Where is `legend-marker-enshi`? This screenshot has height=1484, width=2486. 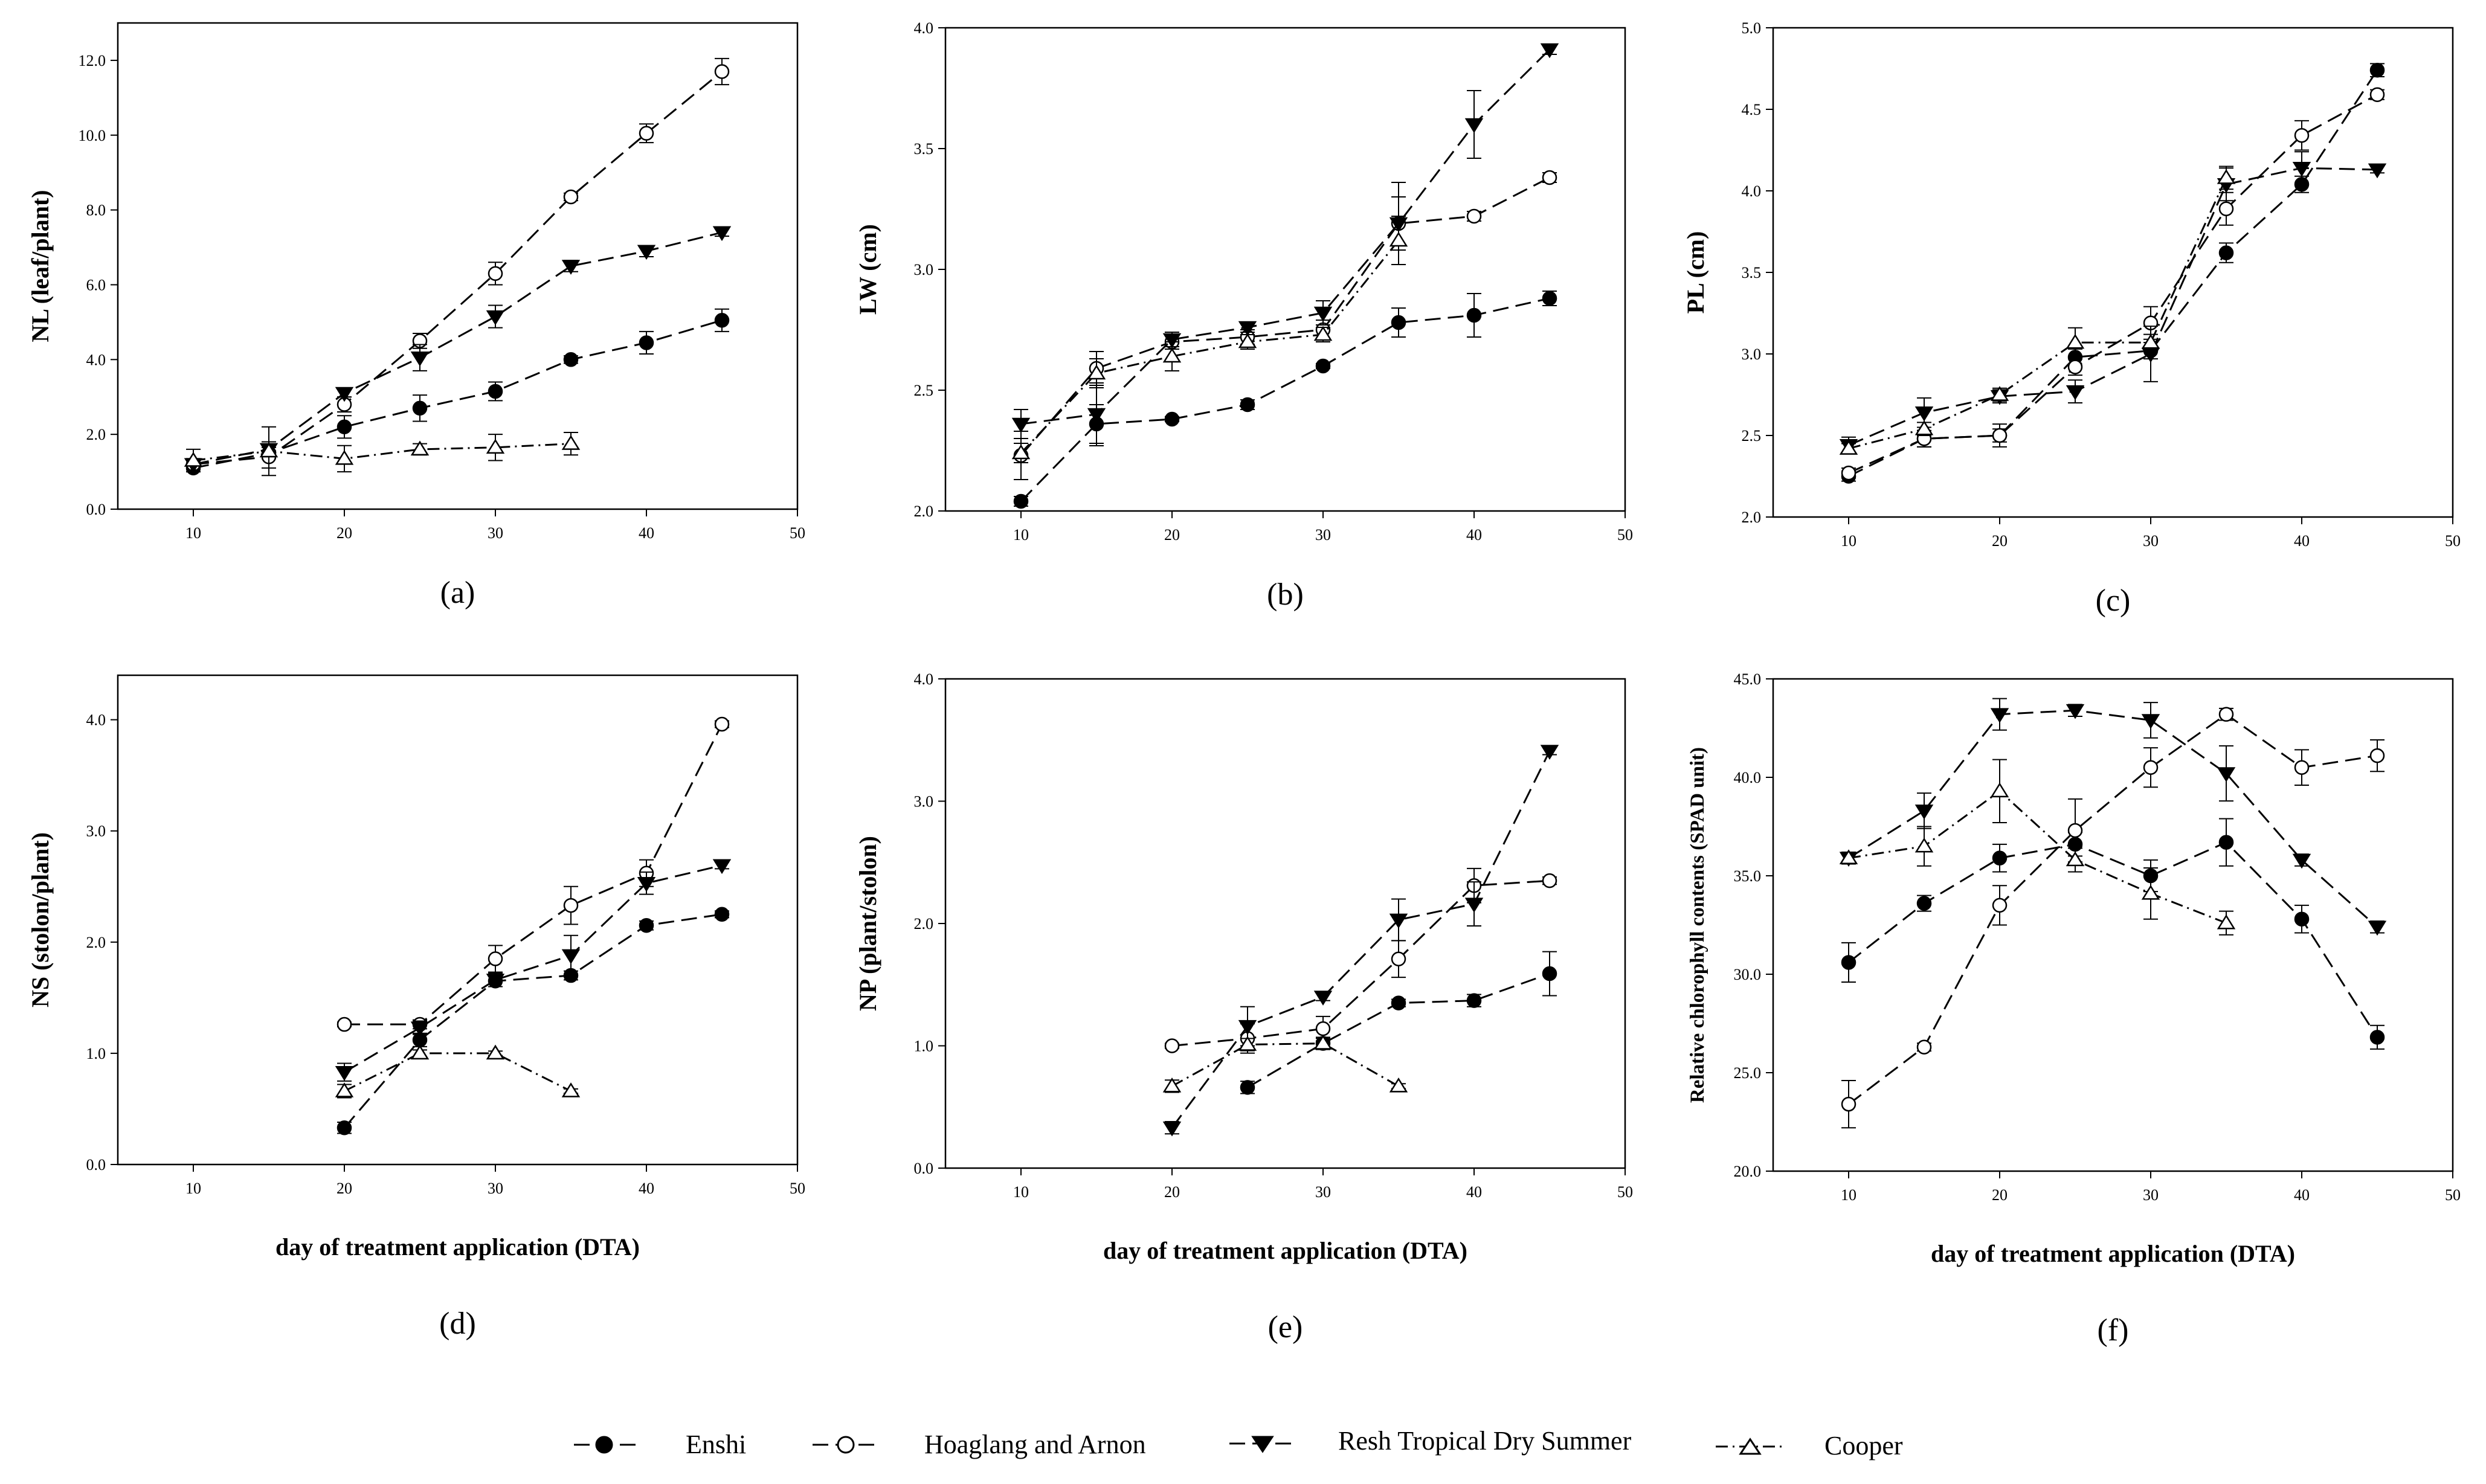
legend-marker-enshi is located at coordinates (604, 1445).